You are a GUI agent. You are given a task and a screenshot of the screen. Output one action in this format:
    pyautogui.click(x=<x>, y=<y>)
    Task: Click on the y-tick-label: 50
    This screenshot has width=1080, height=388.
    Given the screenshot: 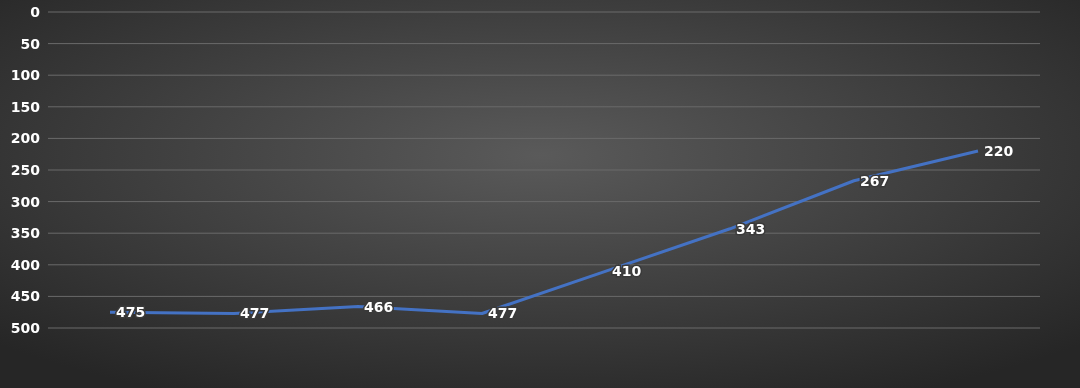 What is the action you would take?
    pyautogui.click(x=30, y=43)
    